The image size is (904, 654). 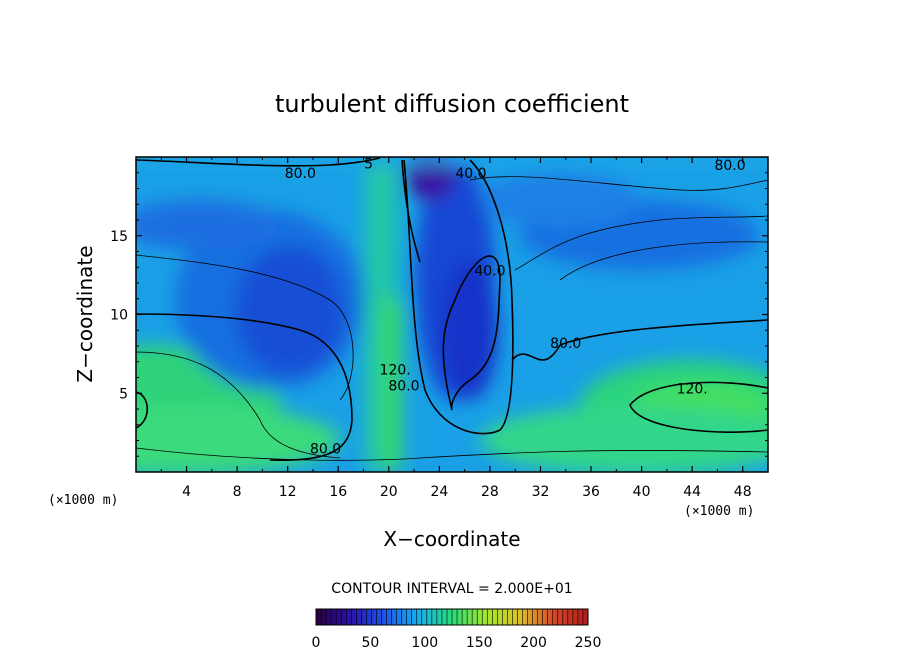 What do you see at coordinates (288, 492) in the screenshot?
I see `x-tick-label: 12` at bounding box center [288, 492].